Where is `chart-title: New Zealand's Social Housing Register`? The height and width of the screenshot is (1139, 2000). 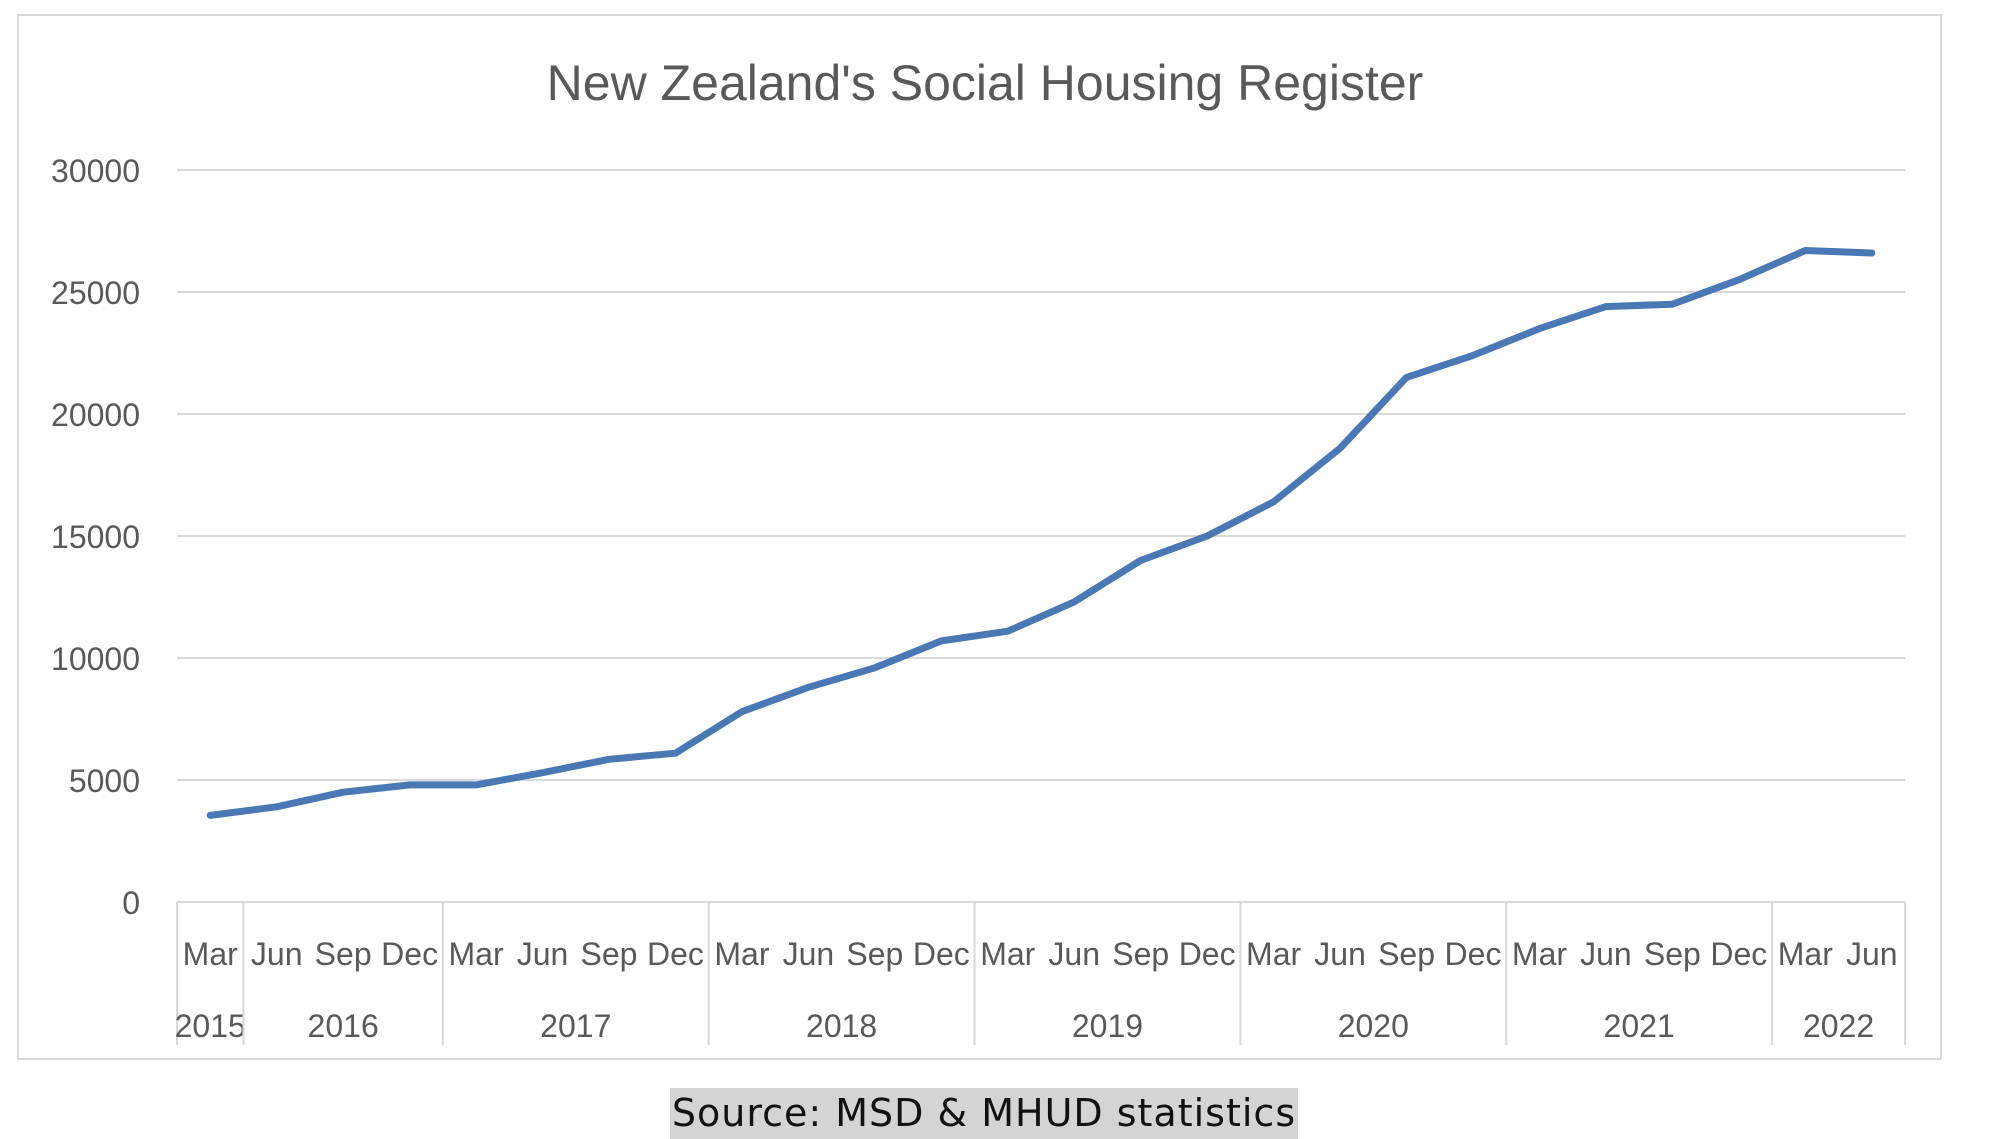 chart-title: New Zealand's Social Housing Register is located at coordinates (985, 83).